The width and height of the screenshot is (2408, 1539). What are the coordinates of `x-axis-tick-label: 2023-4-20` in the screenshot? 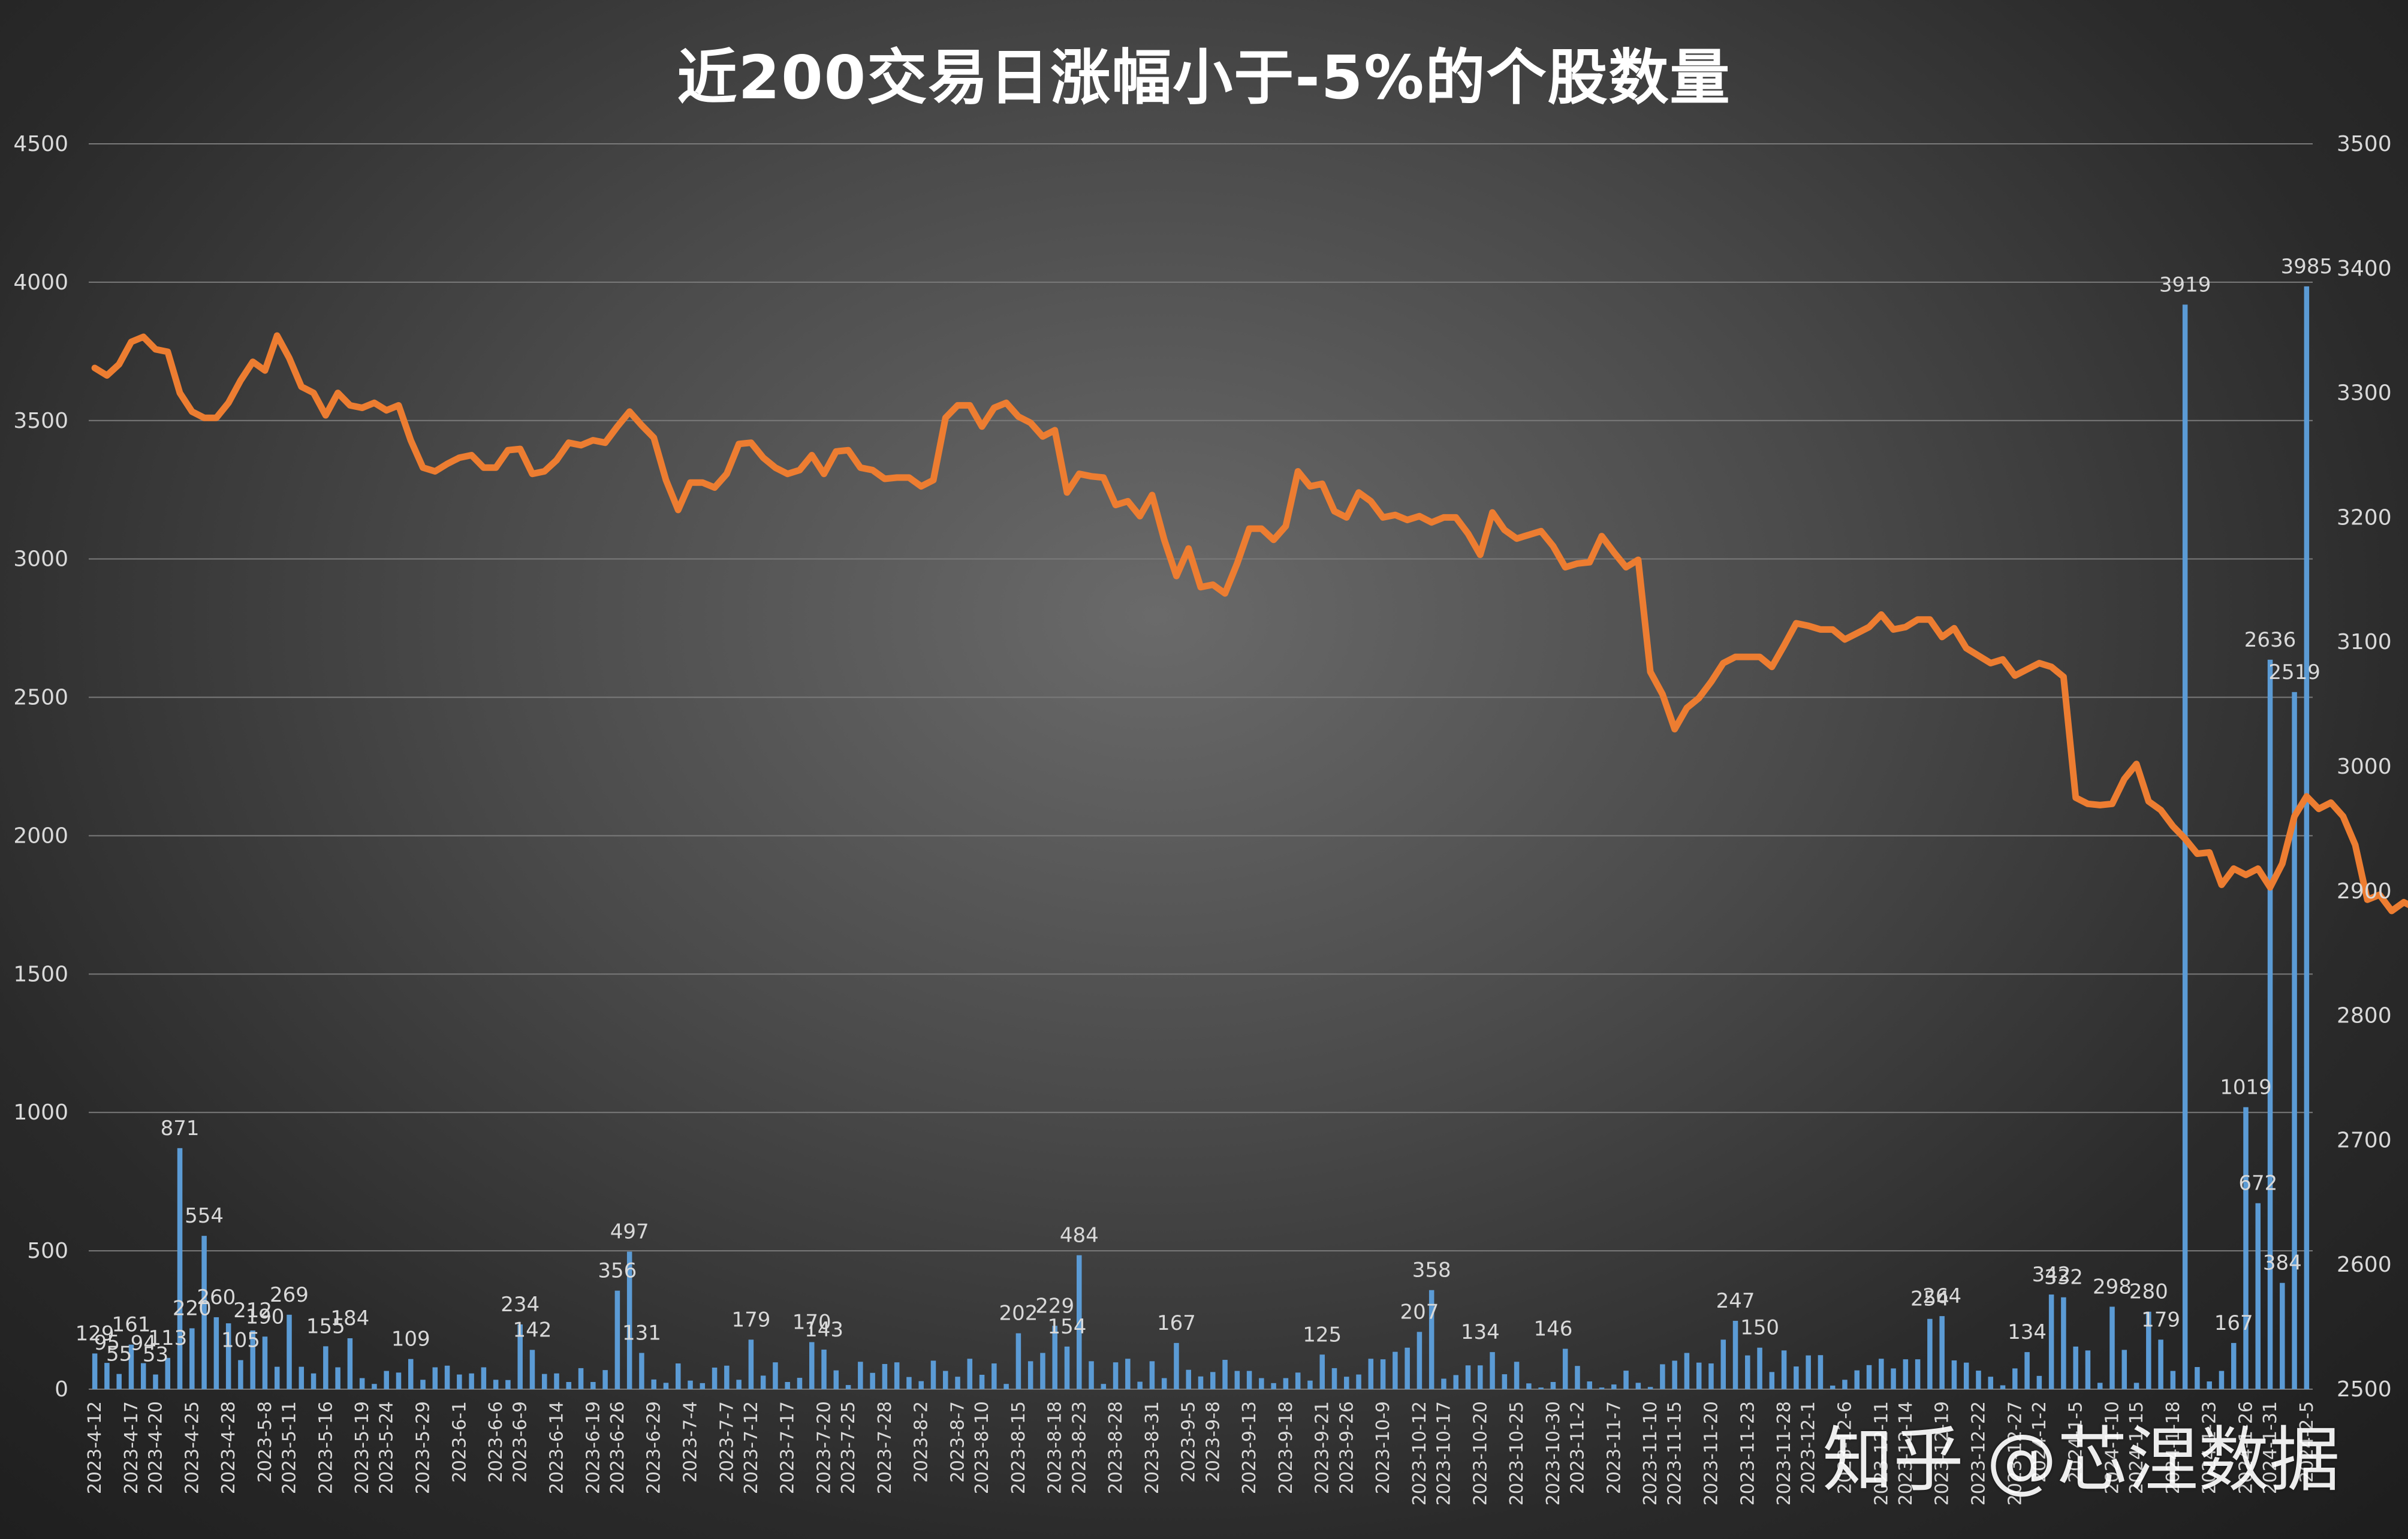 It's located at (156, 1447).